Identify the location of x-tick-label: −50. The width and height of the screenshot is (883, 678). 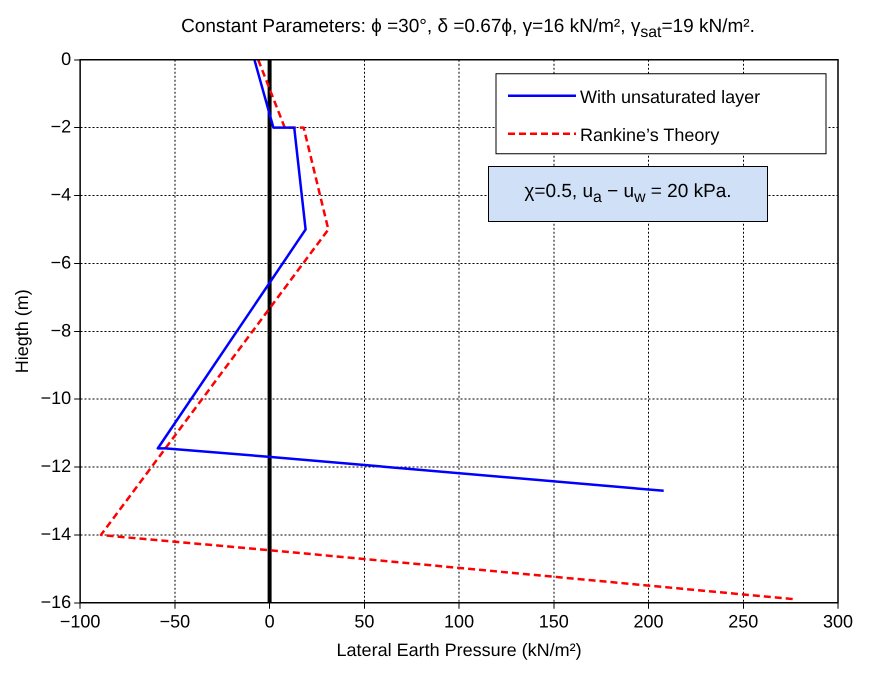
(175, 621).